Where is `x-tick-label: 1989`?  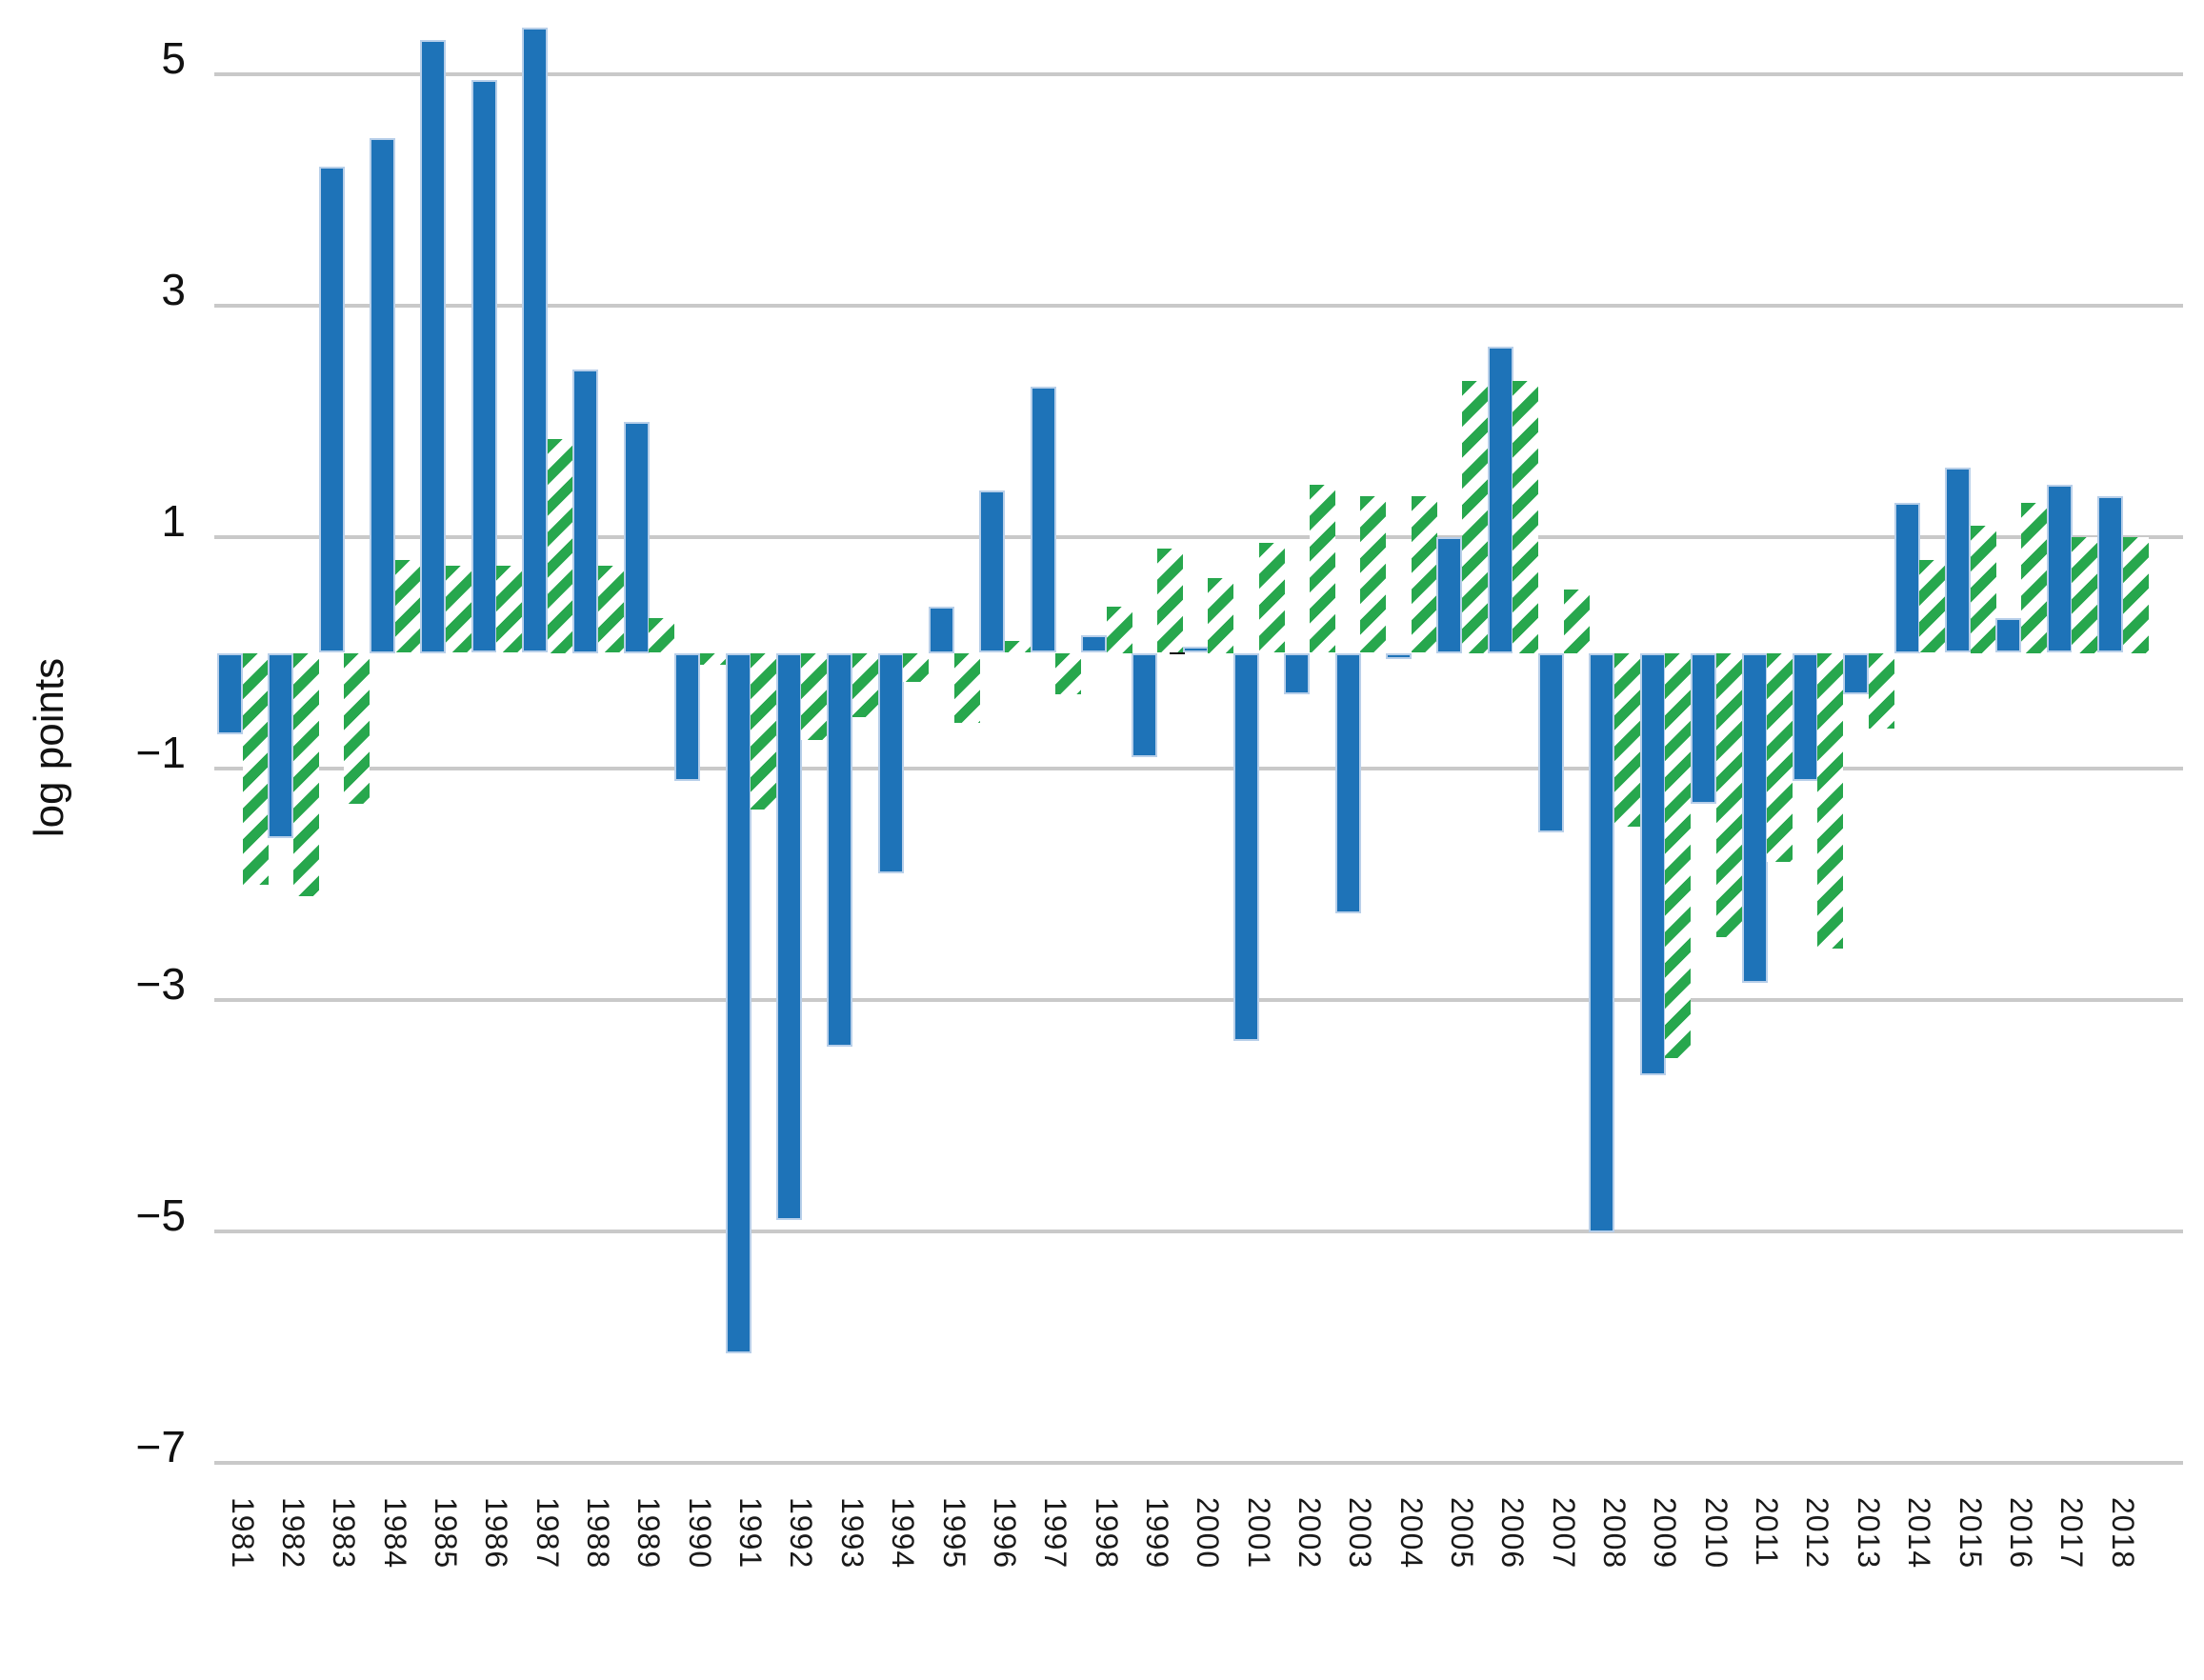
x-tick-label: 1989 is located at coordinates (648, 1533).